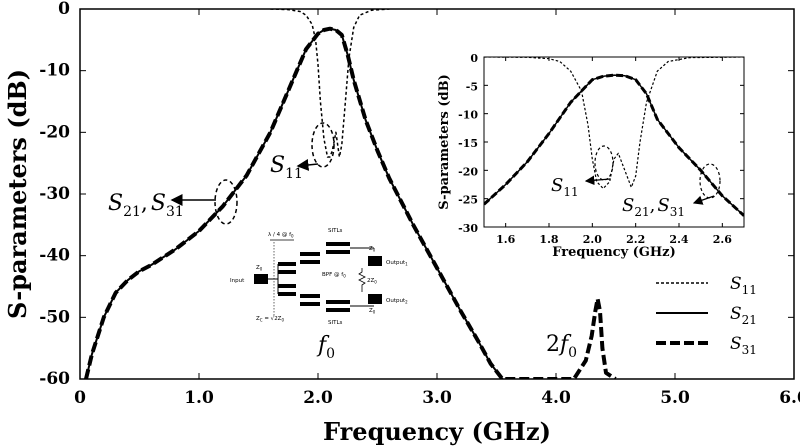 The width and height of the screenshot is (800, 446). I want to click on schem-z0-in: Z0, so click(259, 268).